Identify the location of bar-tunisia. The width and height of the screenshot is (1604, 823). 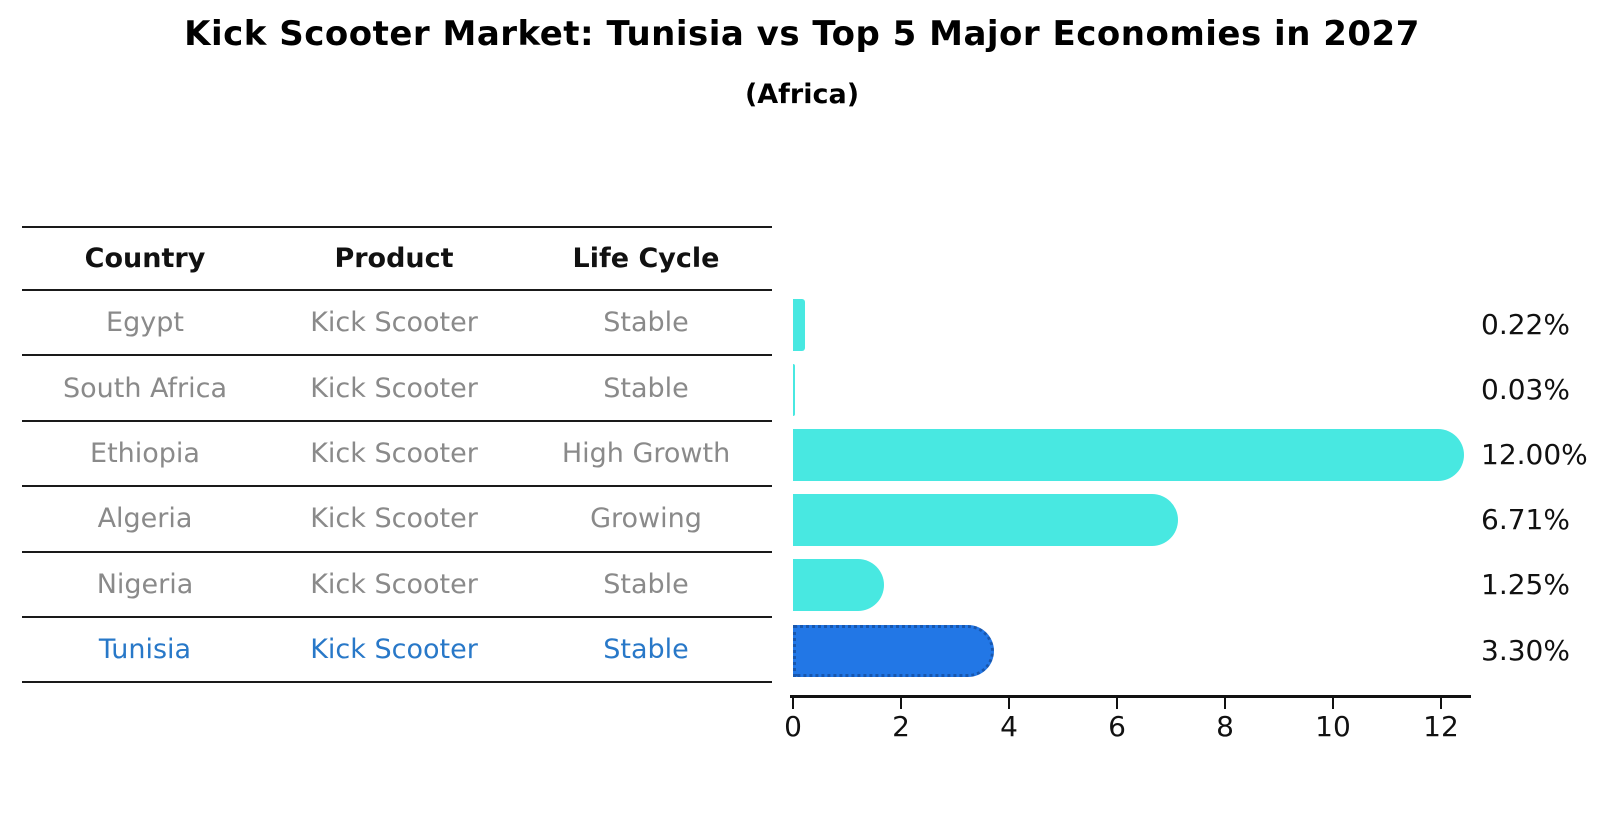
(894, 650).